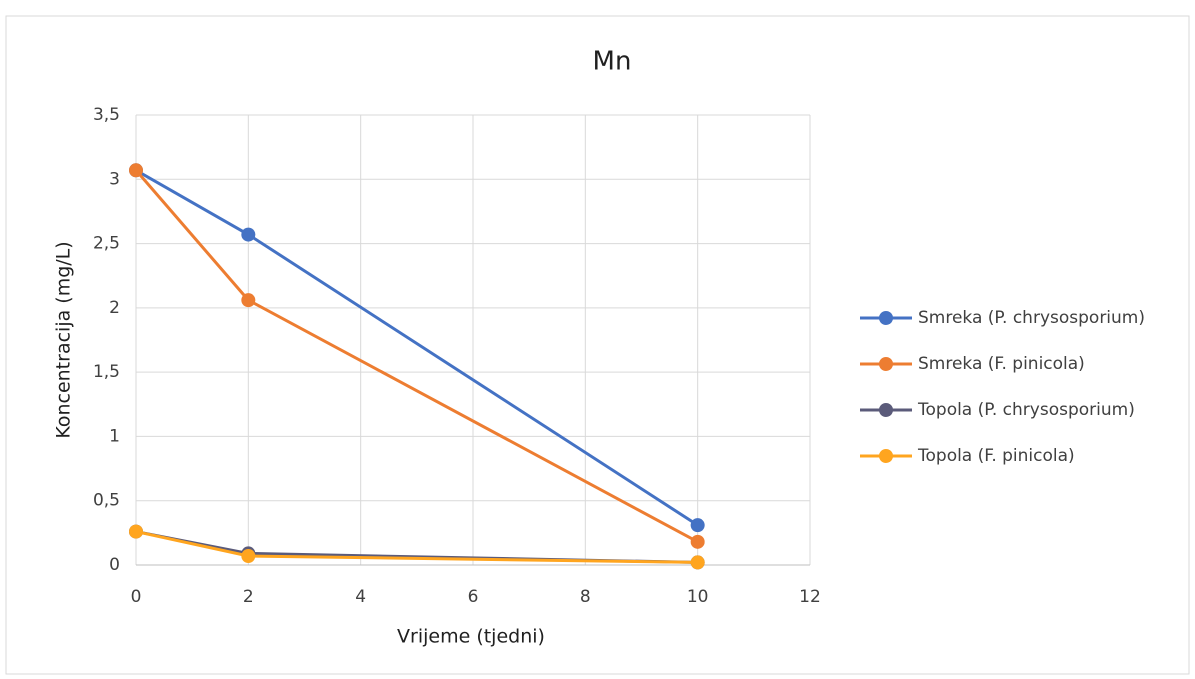 The width and height of the screenshot is (1195, 679). I want to click on legend-label: Topola (P. chrysosporium), so click(1026, 410).